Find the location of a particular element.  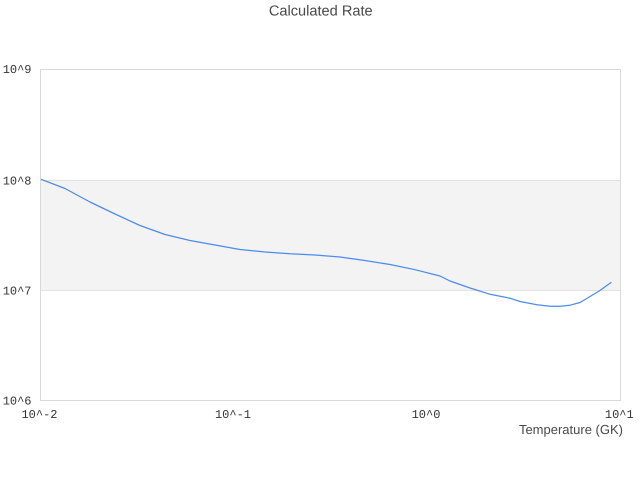

svg-text: Calculated Rate is located at coordinates (321, 12).